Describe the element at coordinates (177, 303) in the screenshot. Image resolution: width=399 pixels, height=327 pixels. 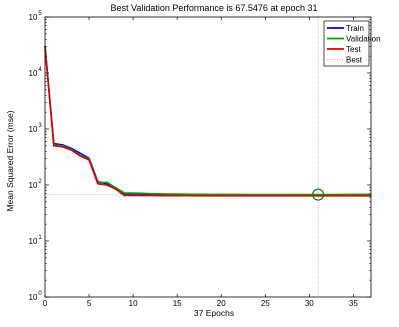
I see `x-tick-label: 15` at that location.